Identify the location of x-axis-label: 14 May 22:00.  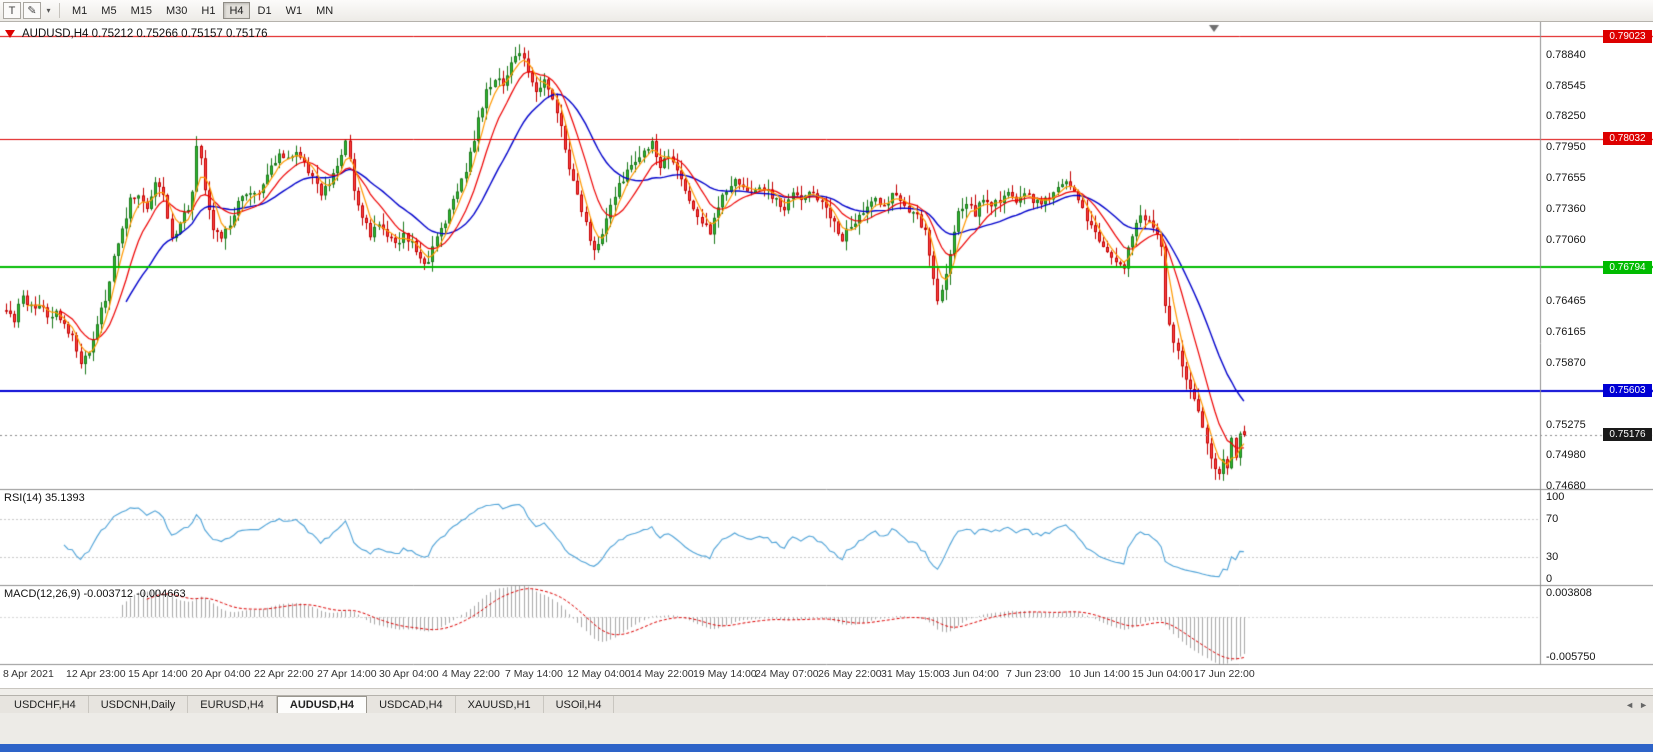
(662, 674).